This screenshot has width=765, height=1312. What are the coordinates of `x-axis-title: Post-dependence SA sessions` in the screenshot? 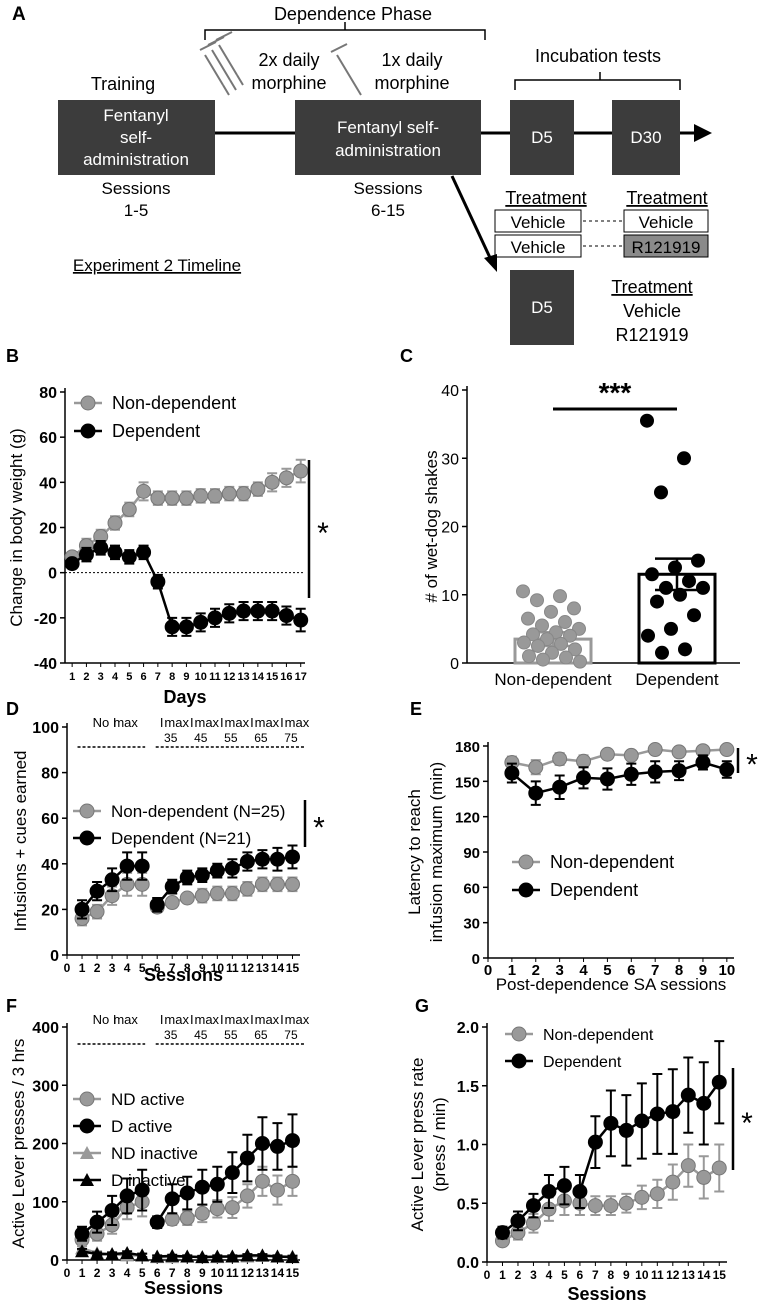 It's located at (611, 984).